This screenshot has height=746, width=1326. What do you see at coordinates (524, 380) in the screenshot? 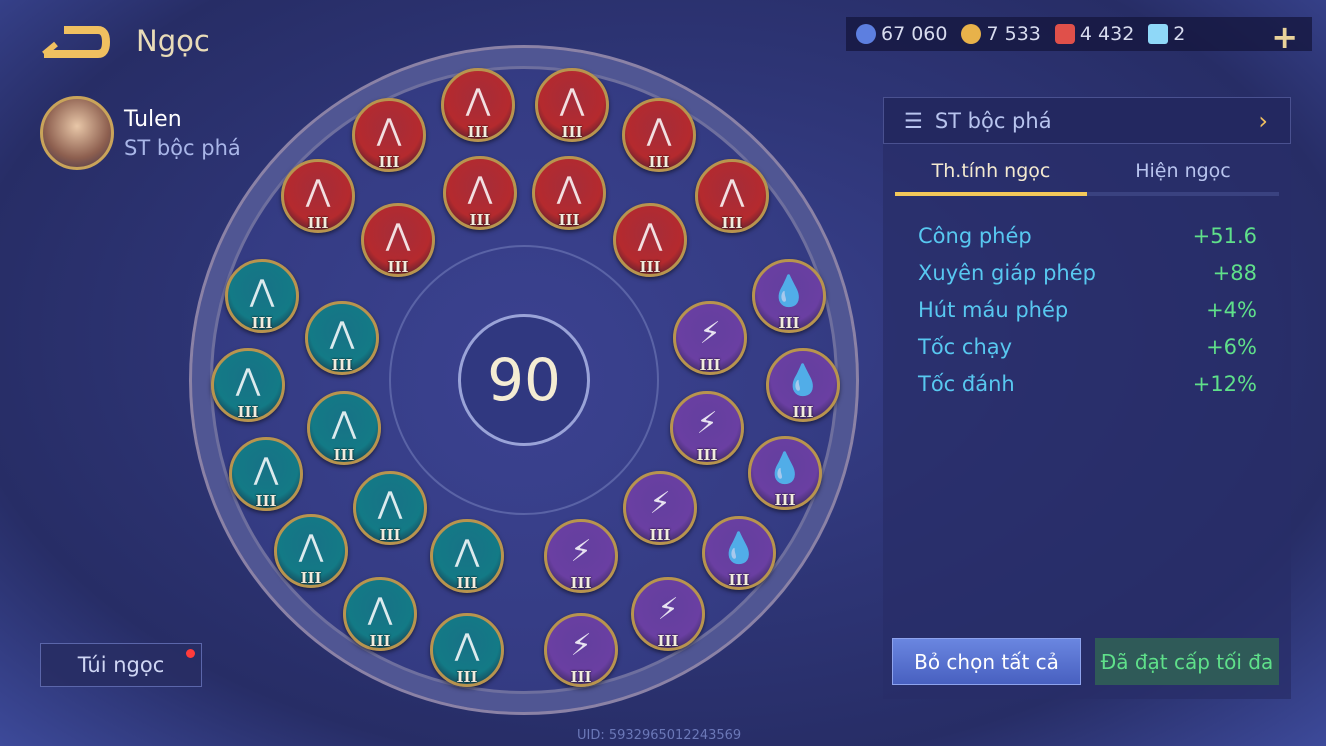
I see `inner-ring` at bounding box center [524, 380].